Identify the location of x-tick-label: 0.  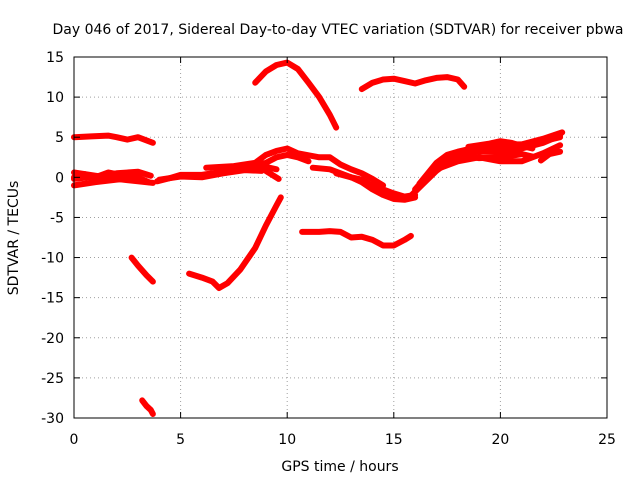
(74, 440).